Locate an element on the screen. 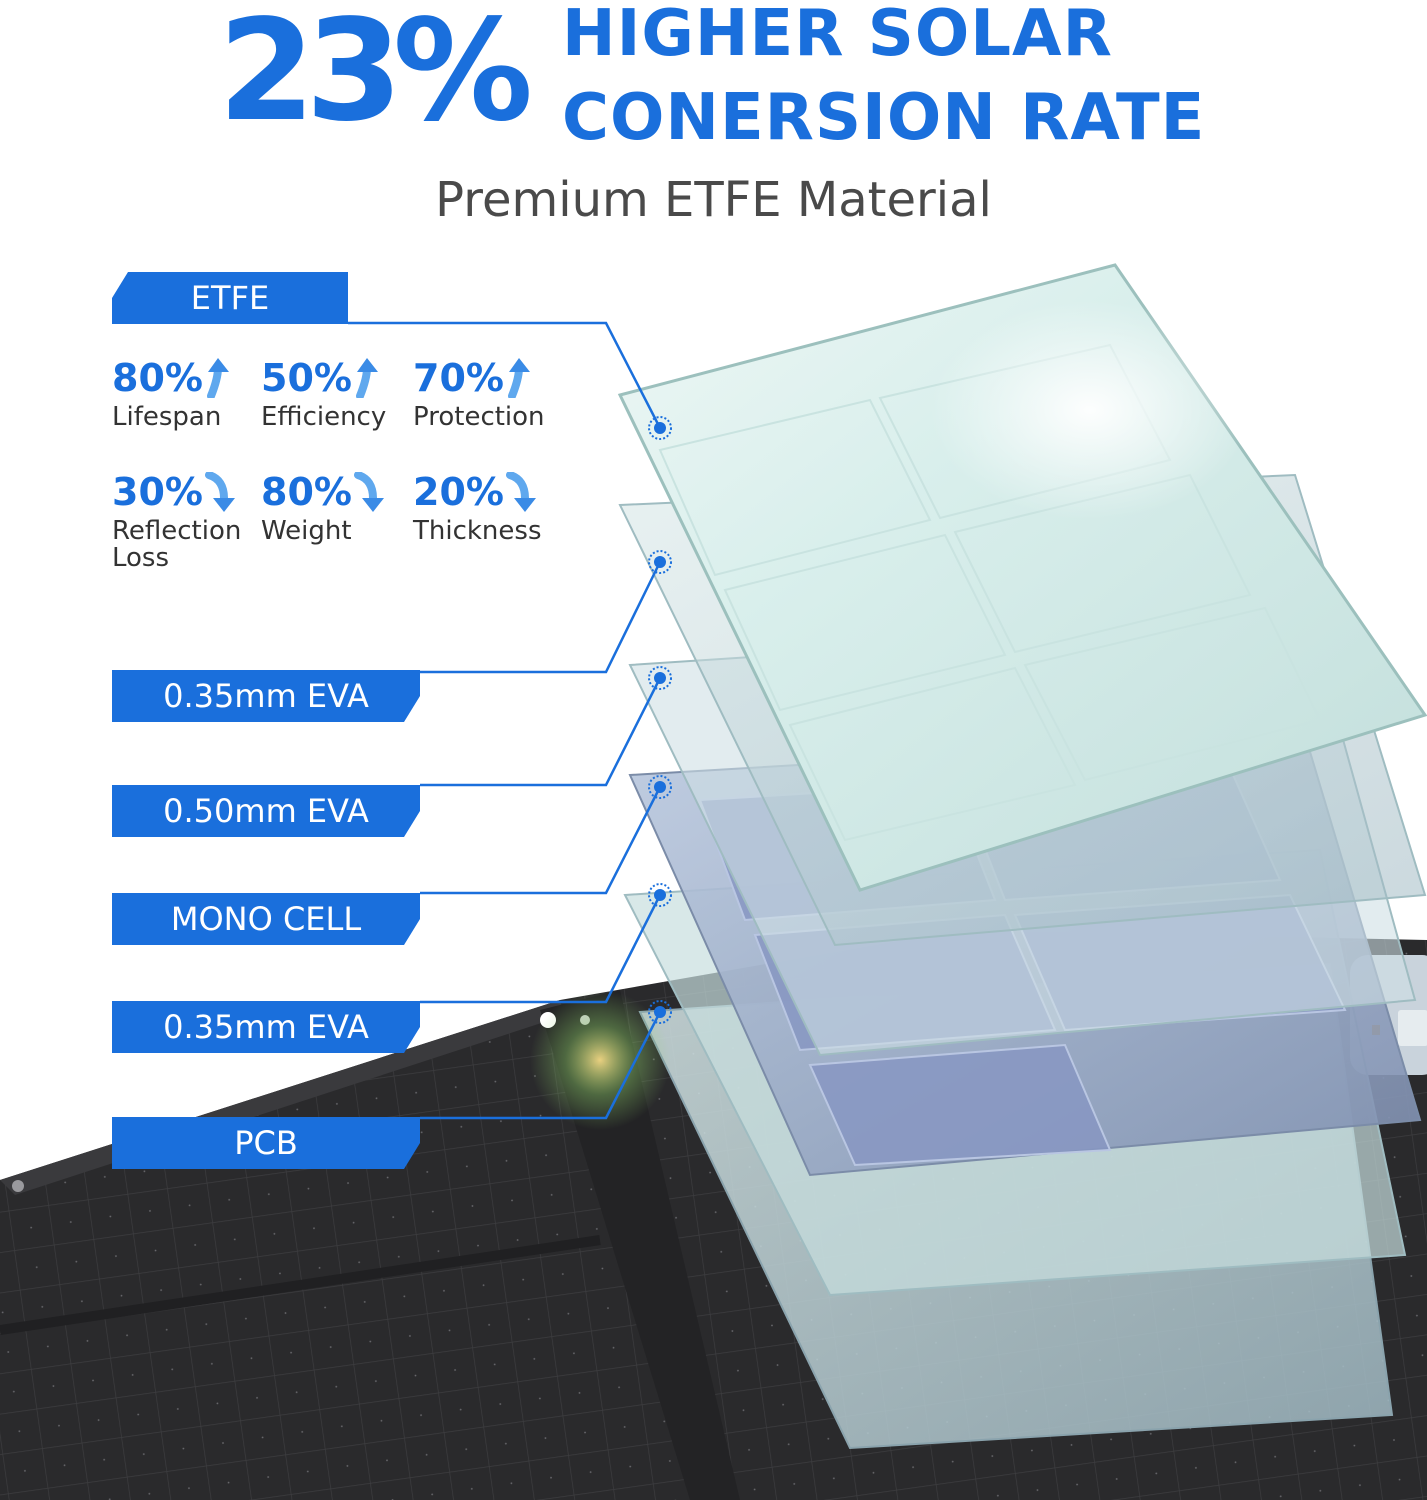 Image resolution: width=1427 pixels, height=1500 pixels. stat-protection: 70% Protection is located at coordinates (488, 394).